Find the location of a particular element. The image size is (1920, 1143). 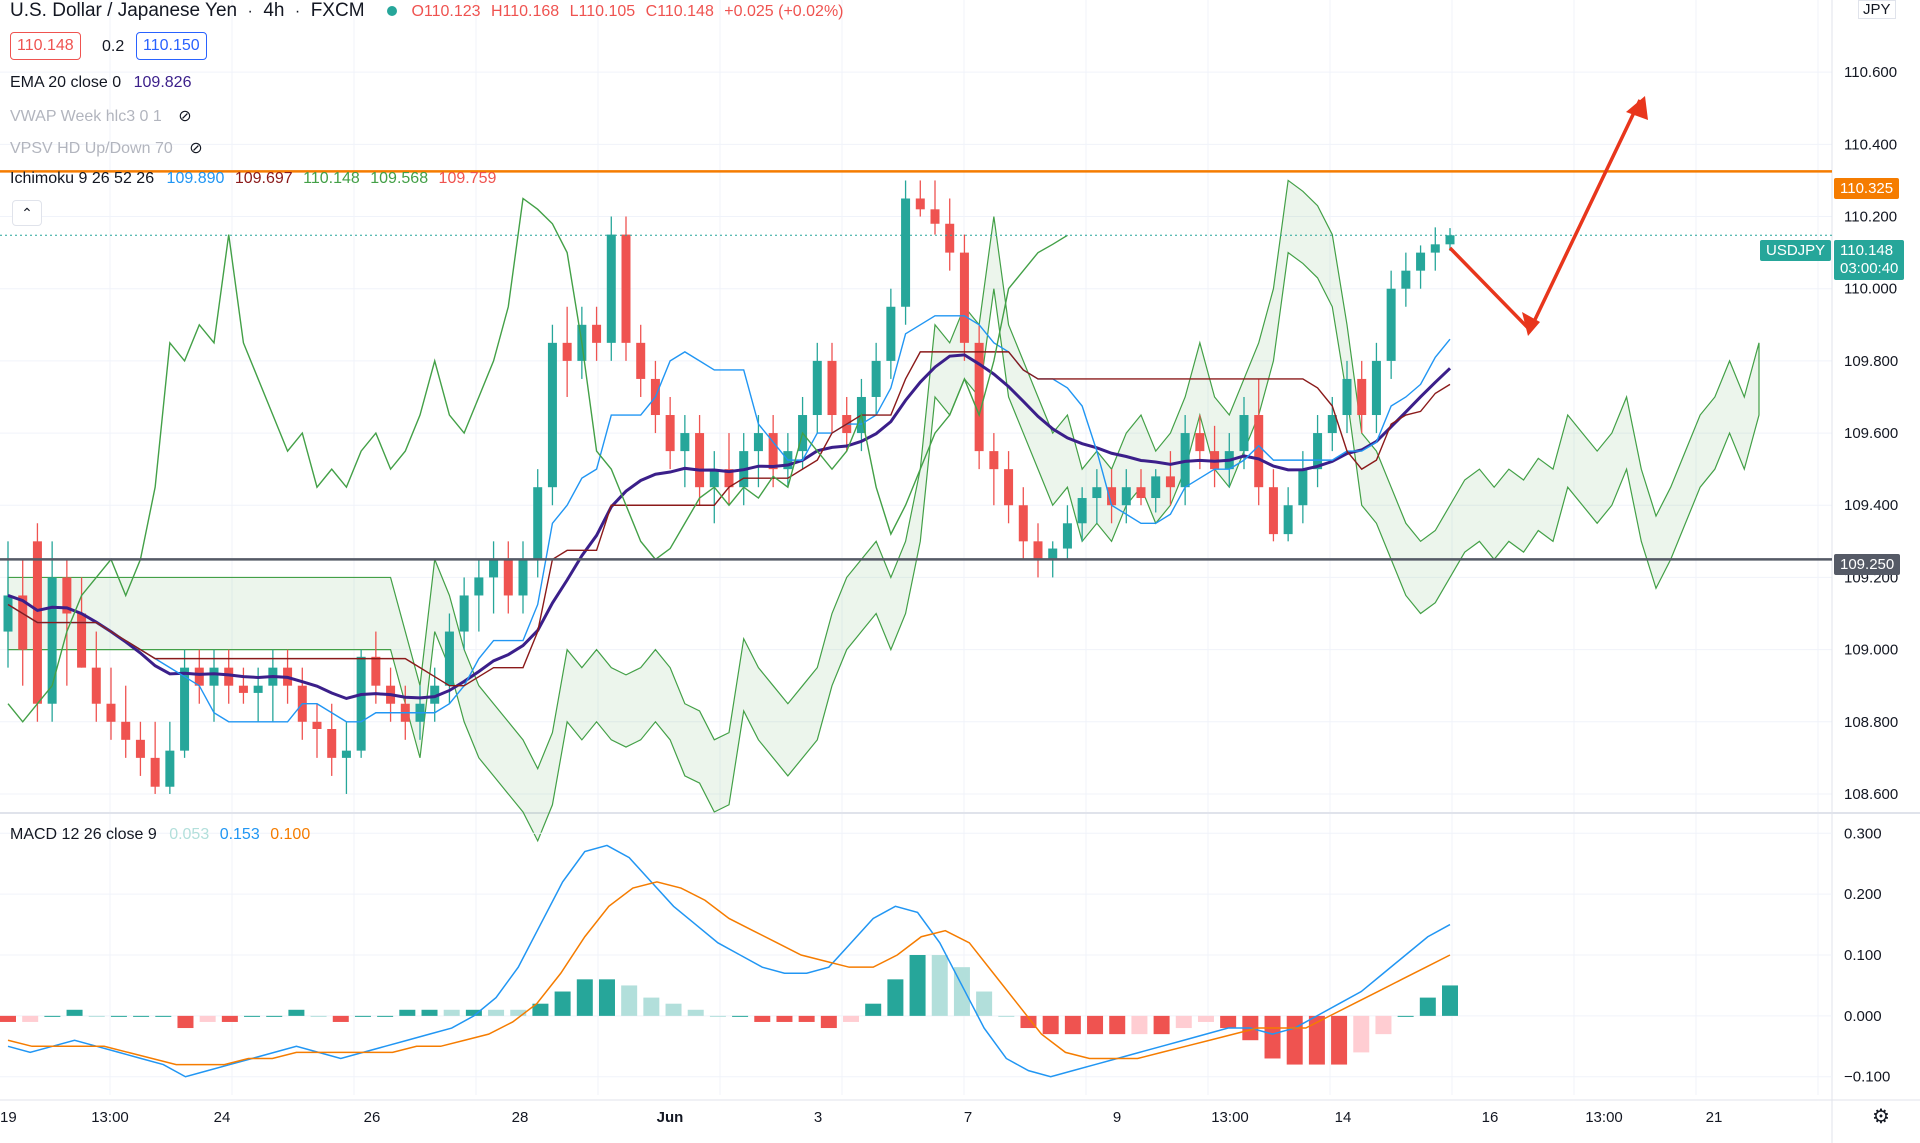

vpsv-legend: VPSV HD Up/Down 70 ⊘ is located at coordinates (106, 148).